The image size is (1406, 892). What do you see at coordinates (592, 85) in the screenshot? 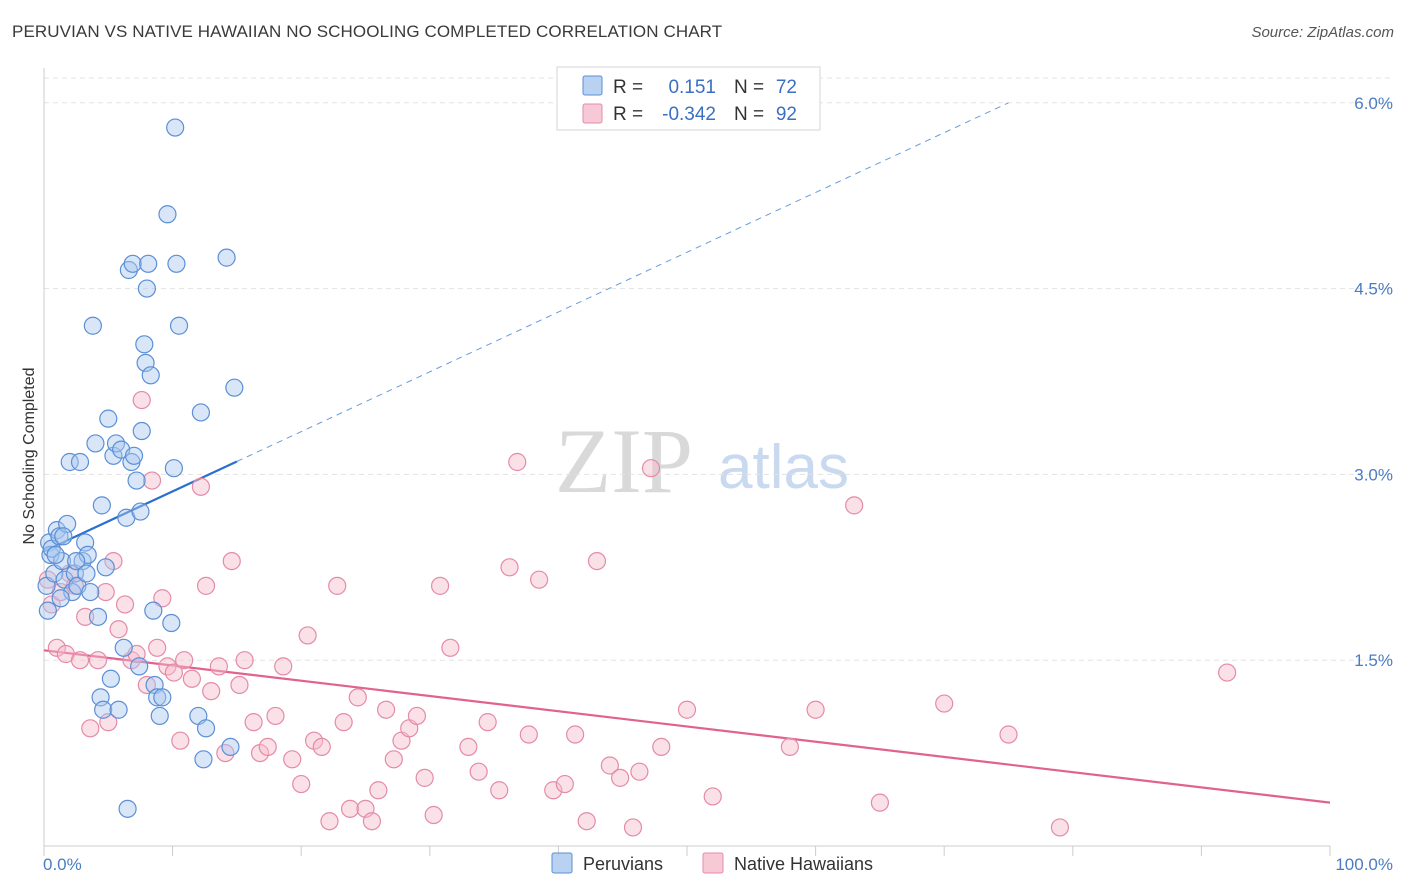
I see `legend-swatch-peruvians` at bounding box center [592, 85].